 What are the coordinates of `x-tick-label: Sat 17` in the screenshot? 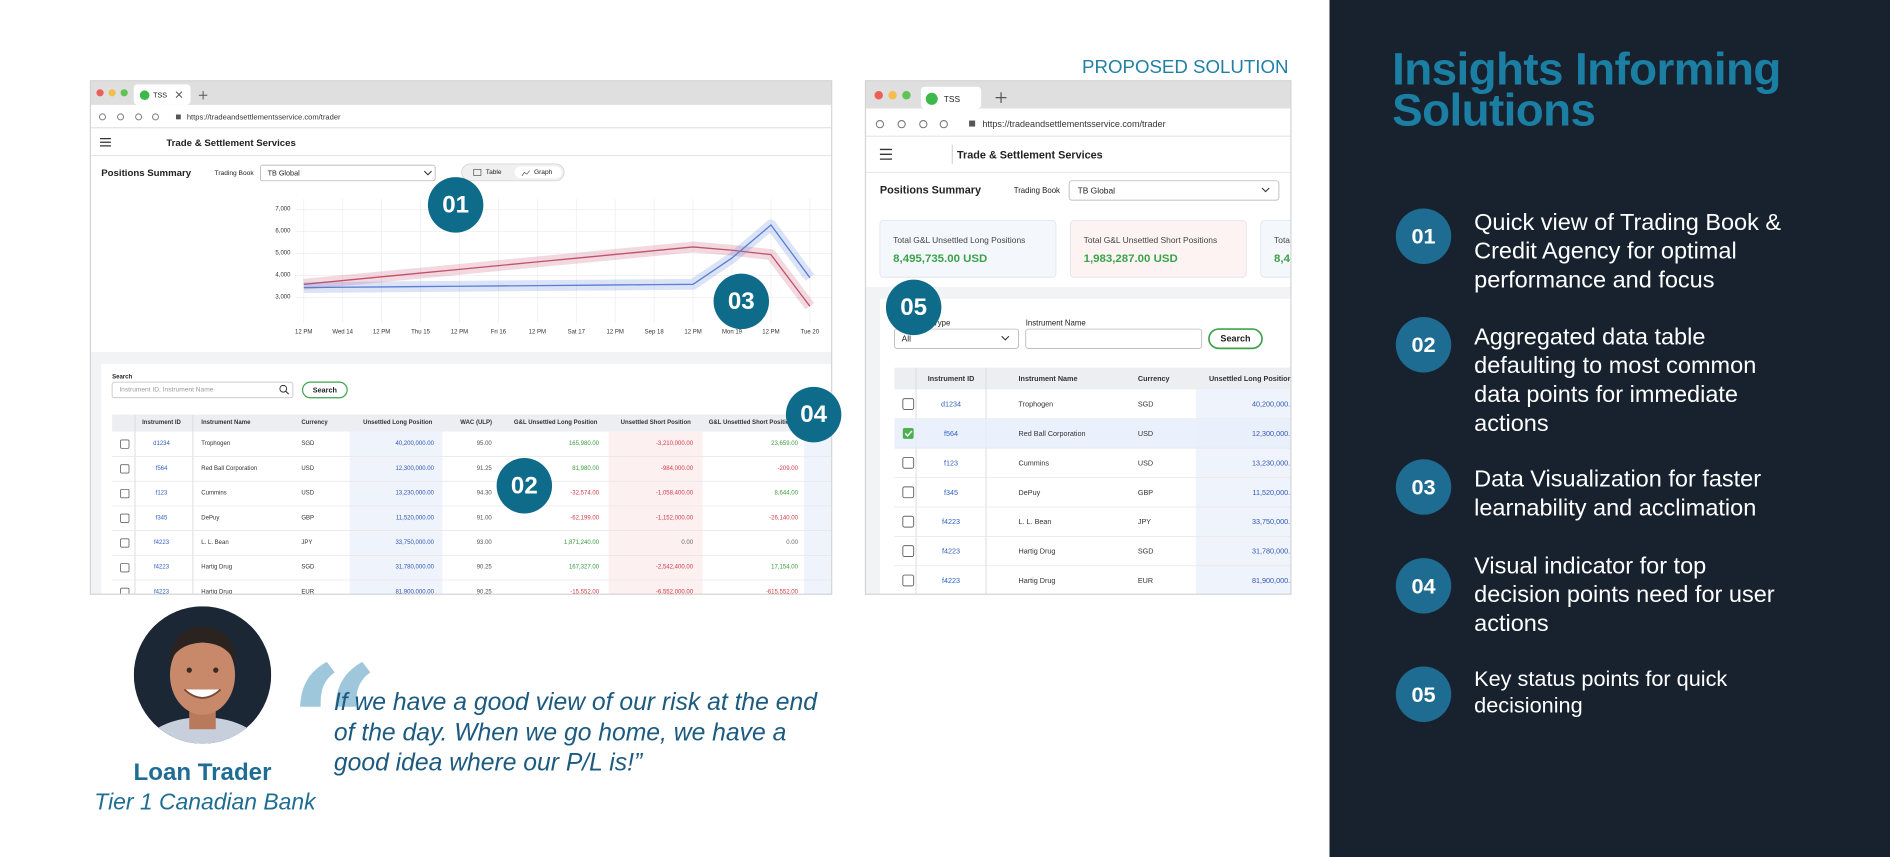 It's located at (577, 333).